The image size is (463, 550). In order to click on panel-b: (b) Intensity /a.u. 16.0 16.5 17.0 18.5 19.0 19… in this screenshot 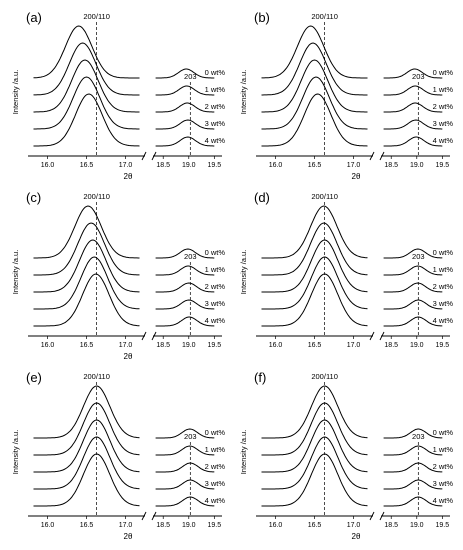, I will do `click(346, 95)`.